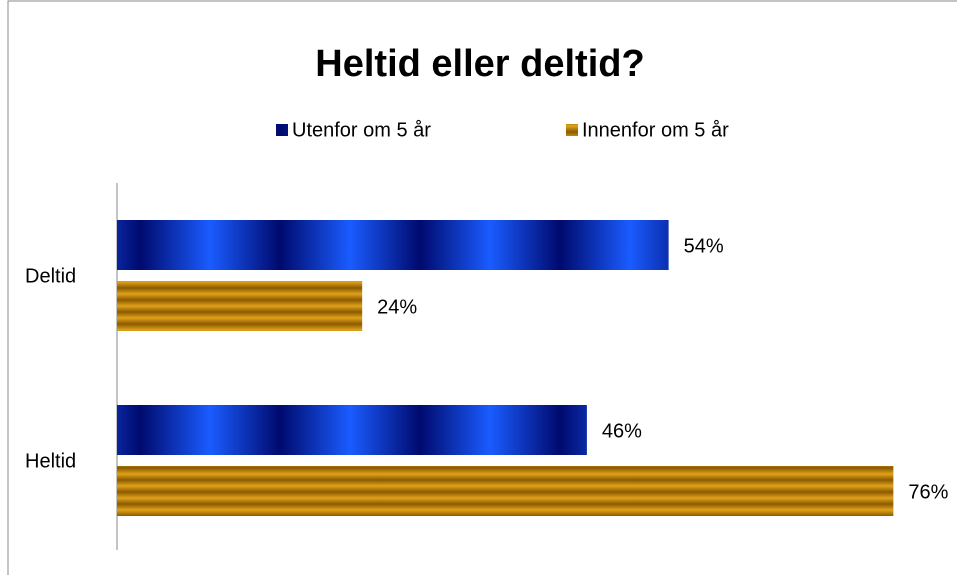 The height and width of the screenshot is (575, 957). I want to click on value-label: 24%, so click(397, 307).